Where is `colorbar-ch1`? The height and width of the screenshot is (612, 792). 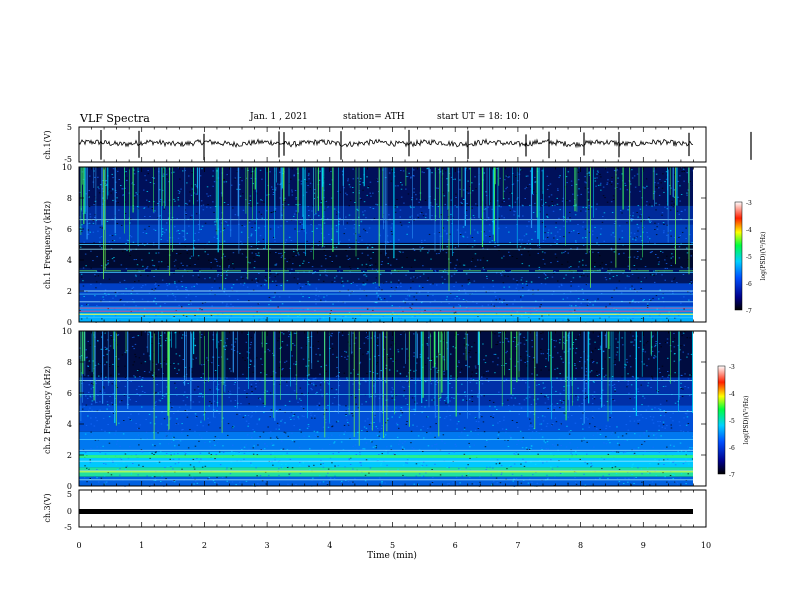
colorbar-ch1 is located at coordinates (738, 256).